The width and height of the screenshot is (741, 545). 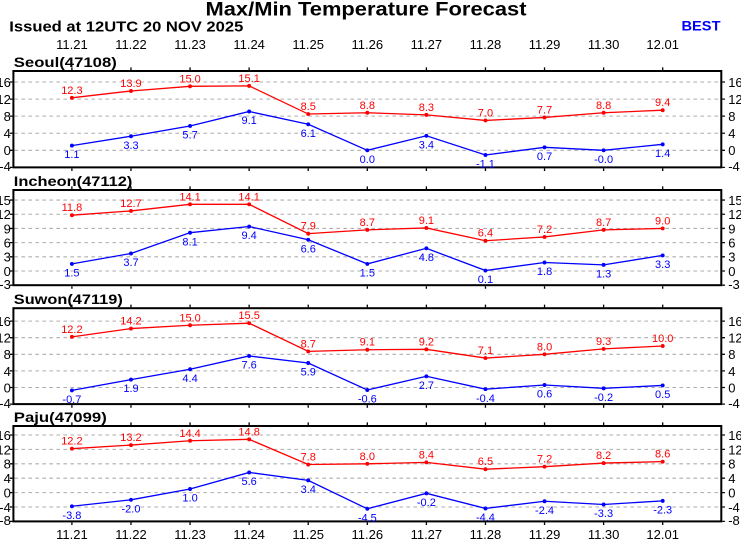 I want to click on svg-text: 1.8, so click(x=544, y=272).